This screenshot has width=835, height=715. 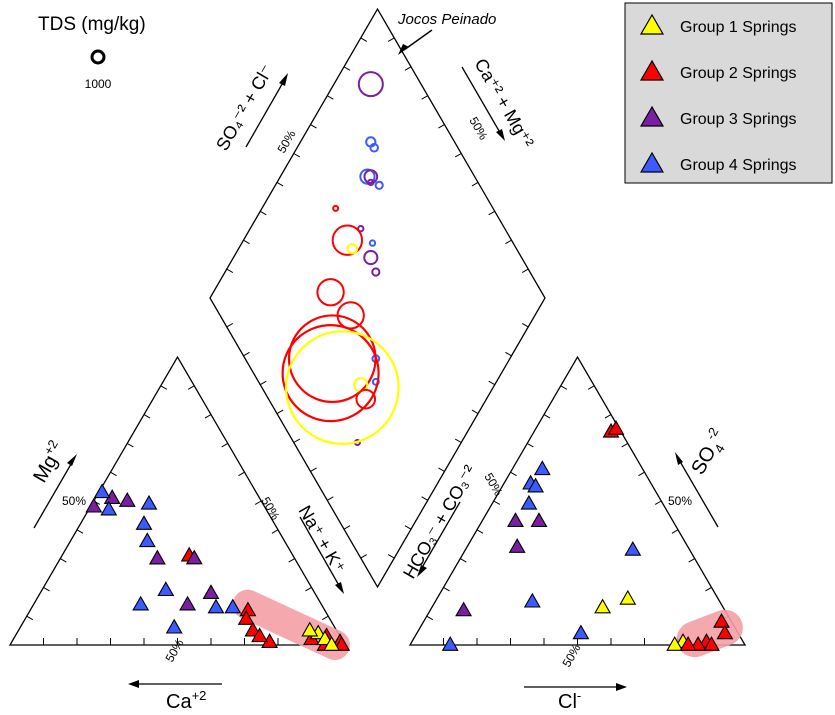 I want to click on tds-legend-title: TDS (mg/kg), so click(x=92, y=24).